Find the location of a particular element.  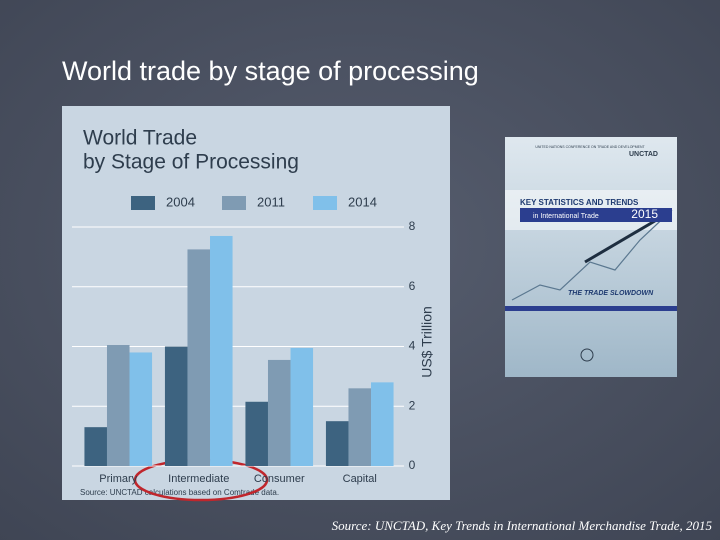

cover-stripe is located at coordinates (591, 308).